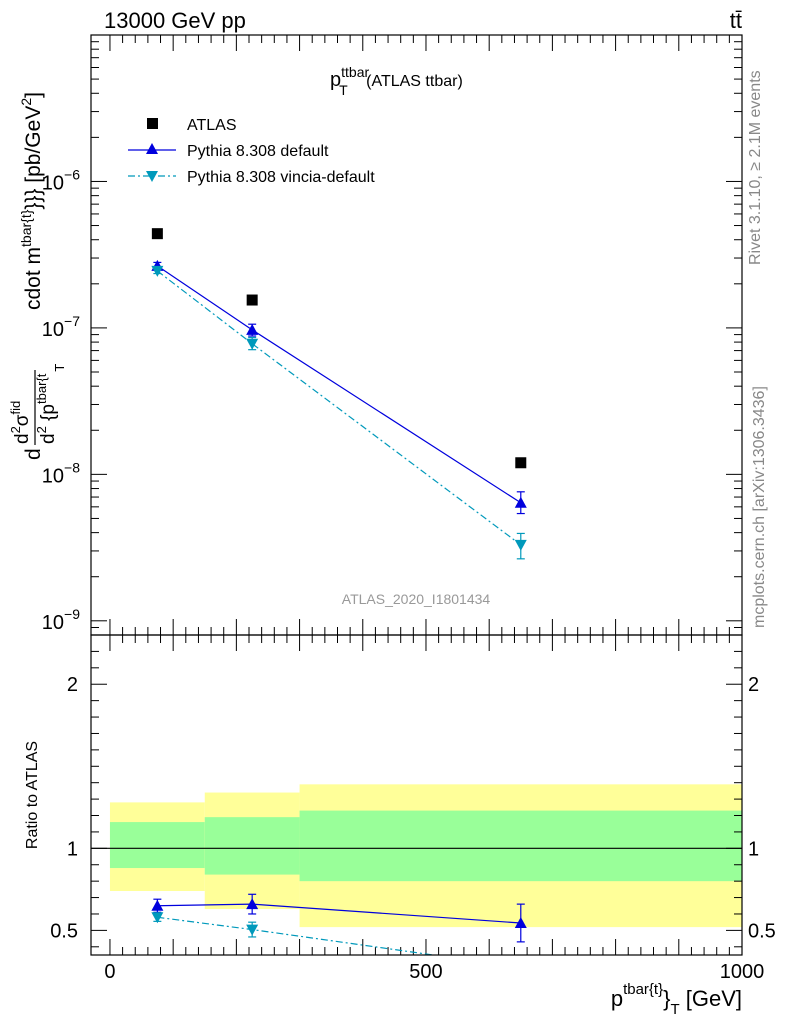  I want to click on bottom-y-tick-label-right: 1, so click(753, 849).